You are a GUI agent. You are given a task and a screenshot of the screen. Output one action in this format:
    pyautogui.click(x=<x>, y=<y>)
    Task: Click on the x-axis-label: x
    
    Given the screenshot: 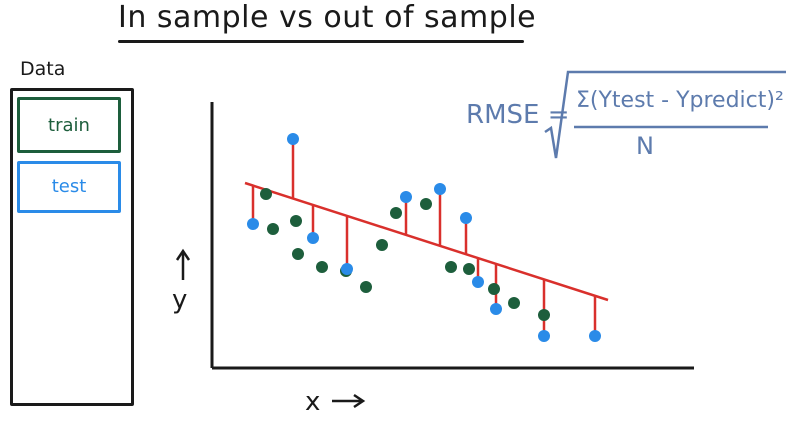 What is the action you would take?
    pyautogui.click(x=312, y=402)
    